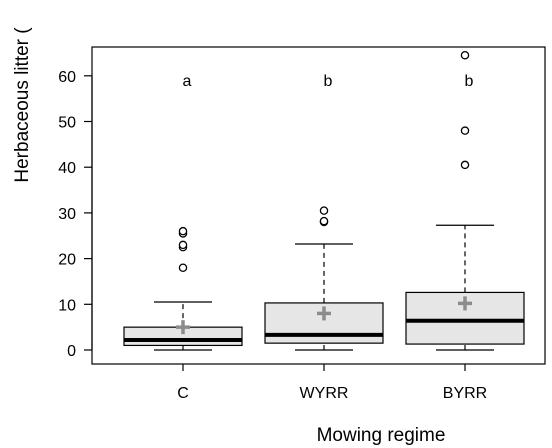 The height and width of the screenshot is (448, 552). What do you see at coordinates (67, 260) in the screenshot?
I see `y-tick-label: 20` at bounding box center [67, 260].